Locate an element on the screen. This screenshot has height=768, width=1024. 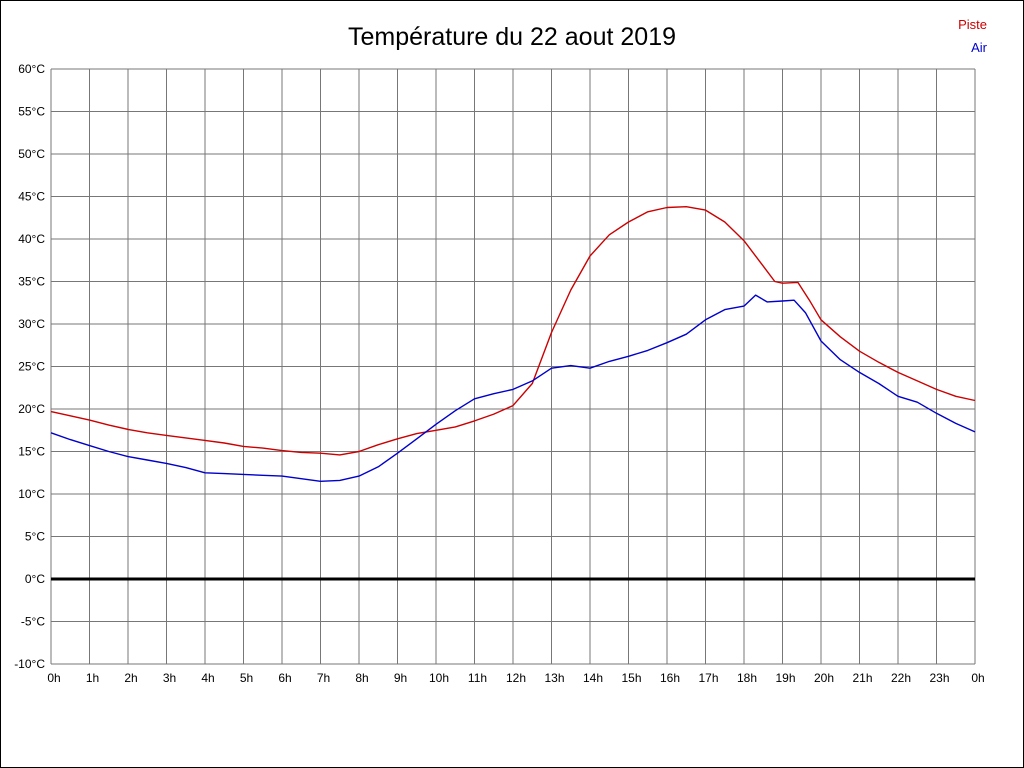
svg-text: 11h is located at coordinates (477, 678).